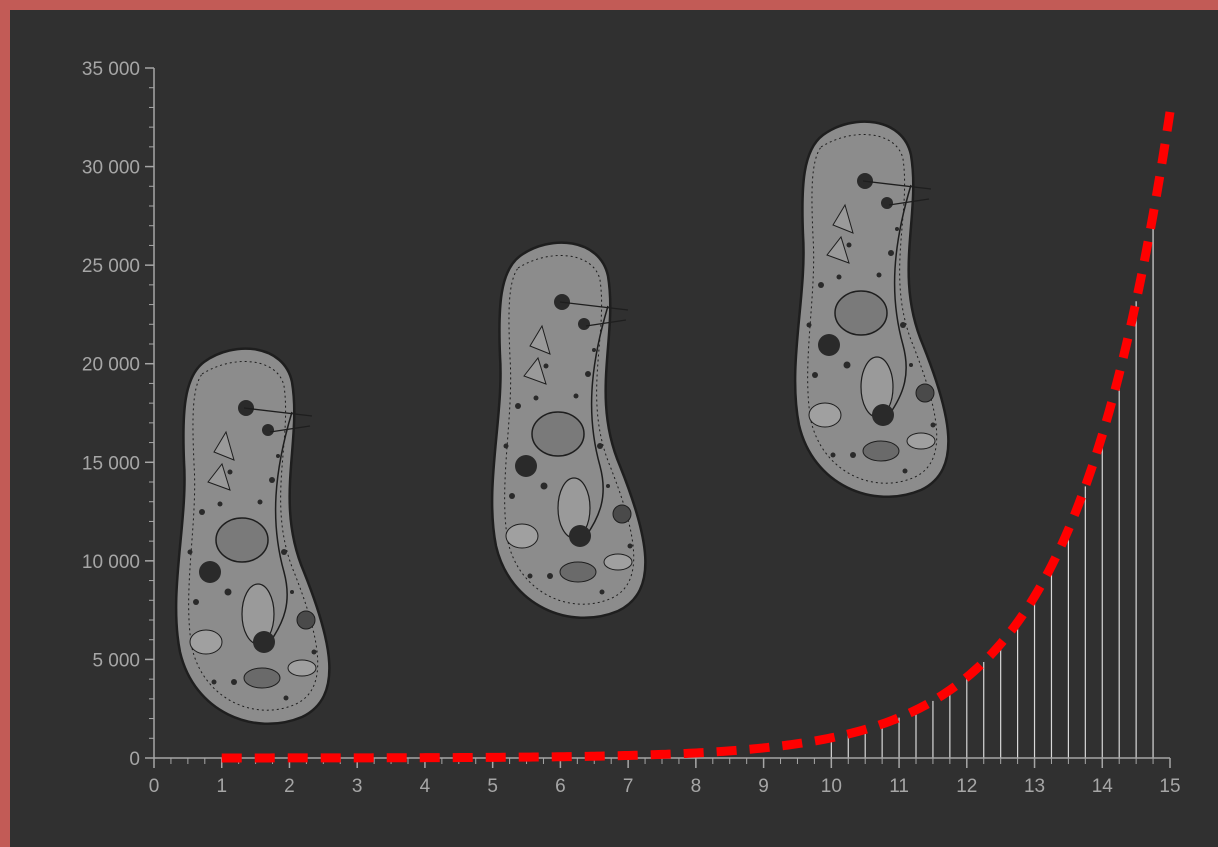 The image size is (1218, 847). I want to click on y-tick-label: 0, so click(134, 759).